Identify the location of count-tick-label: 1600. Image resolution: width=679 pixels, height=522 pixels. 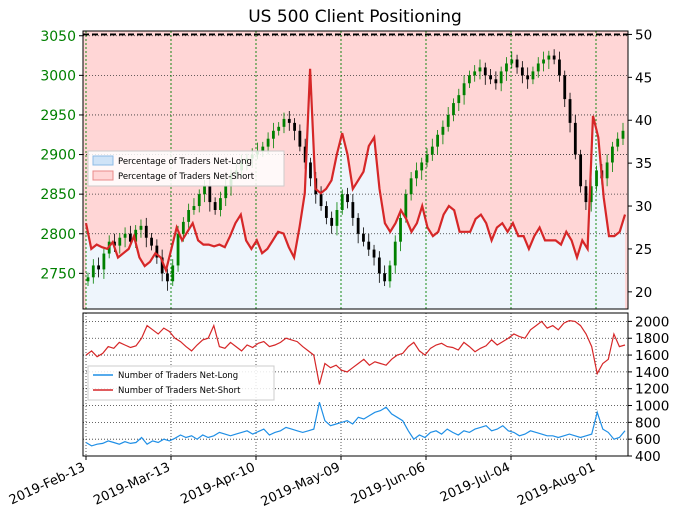
(652, 356).